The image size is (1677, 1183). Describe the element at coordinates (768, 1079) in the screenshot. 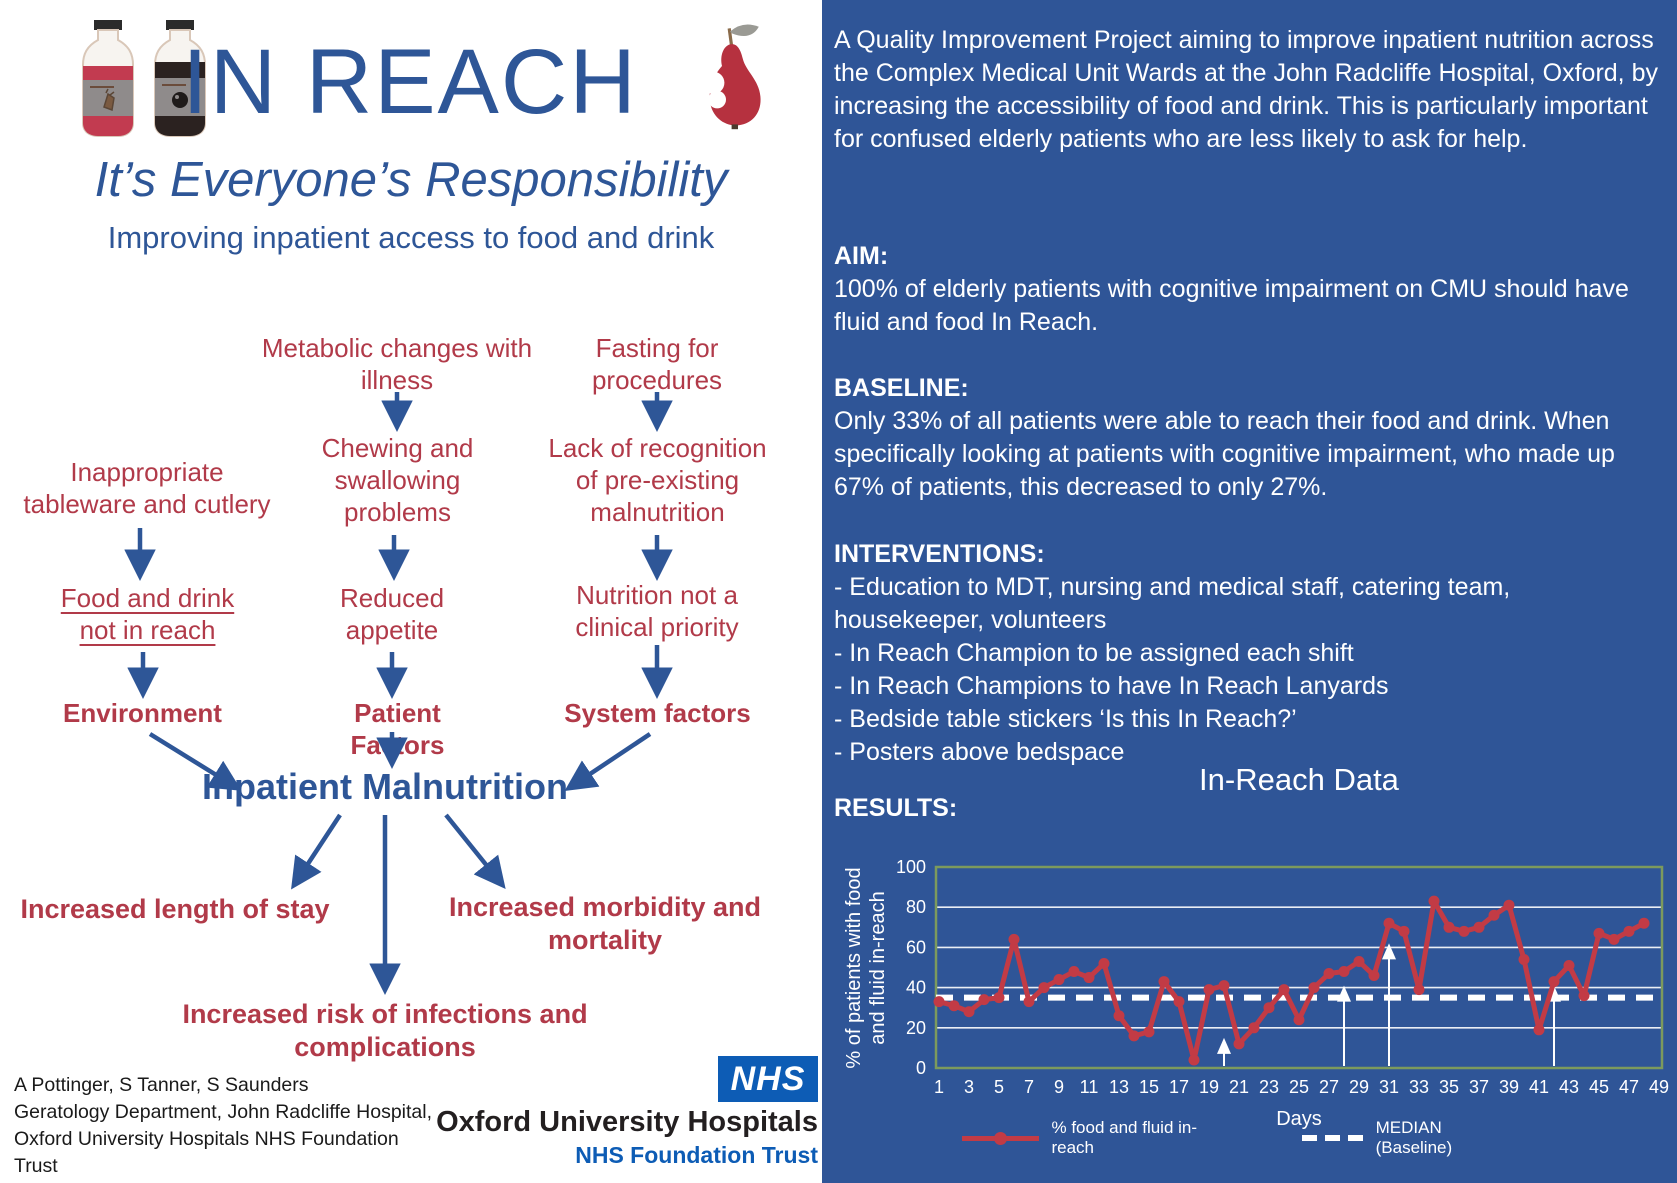

I see `nhs-logo: NHS` at that location.